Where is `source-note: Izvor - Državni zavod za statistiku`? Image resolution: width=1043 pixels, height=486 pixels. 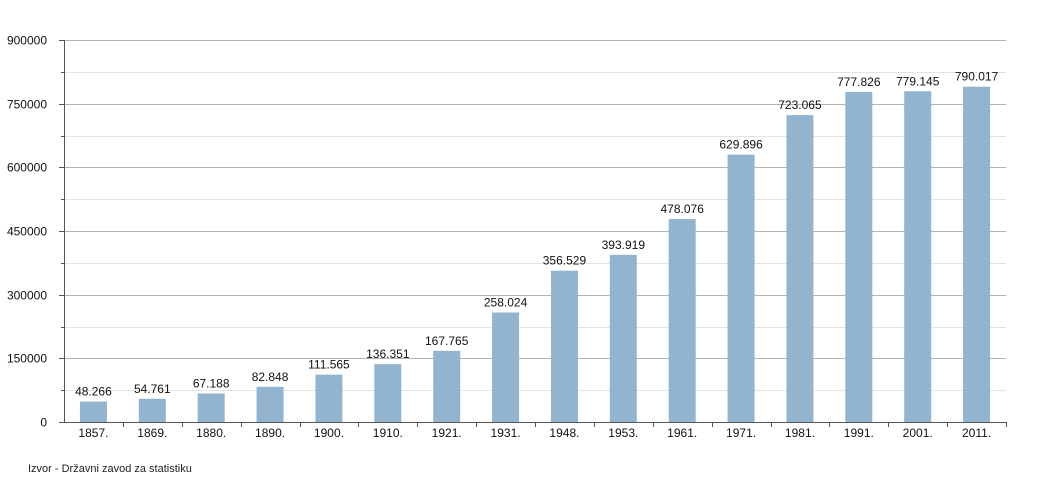 source-note: Izvor - Državni zavod za statistiku is located at coordinates (110, 469).